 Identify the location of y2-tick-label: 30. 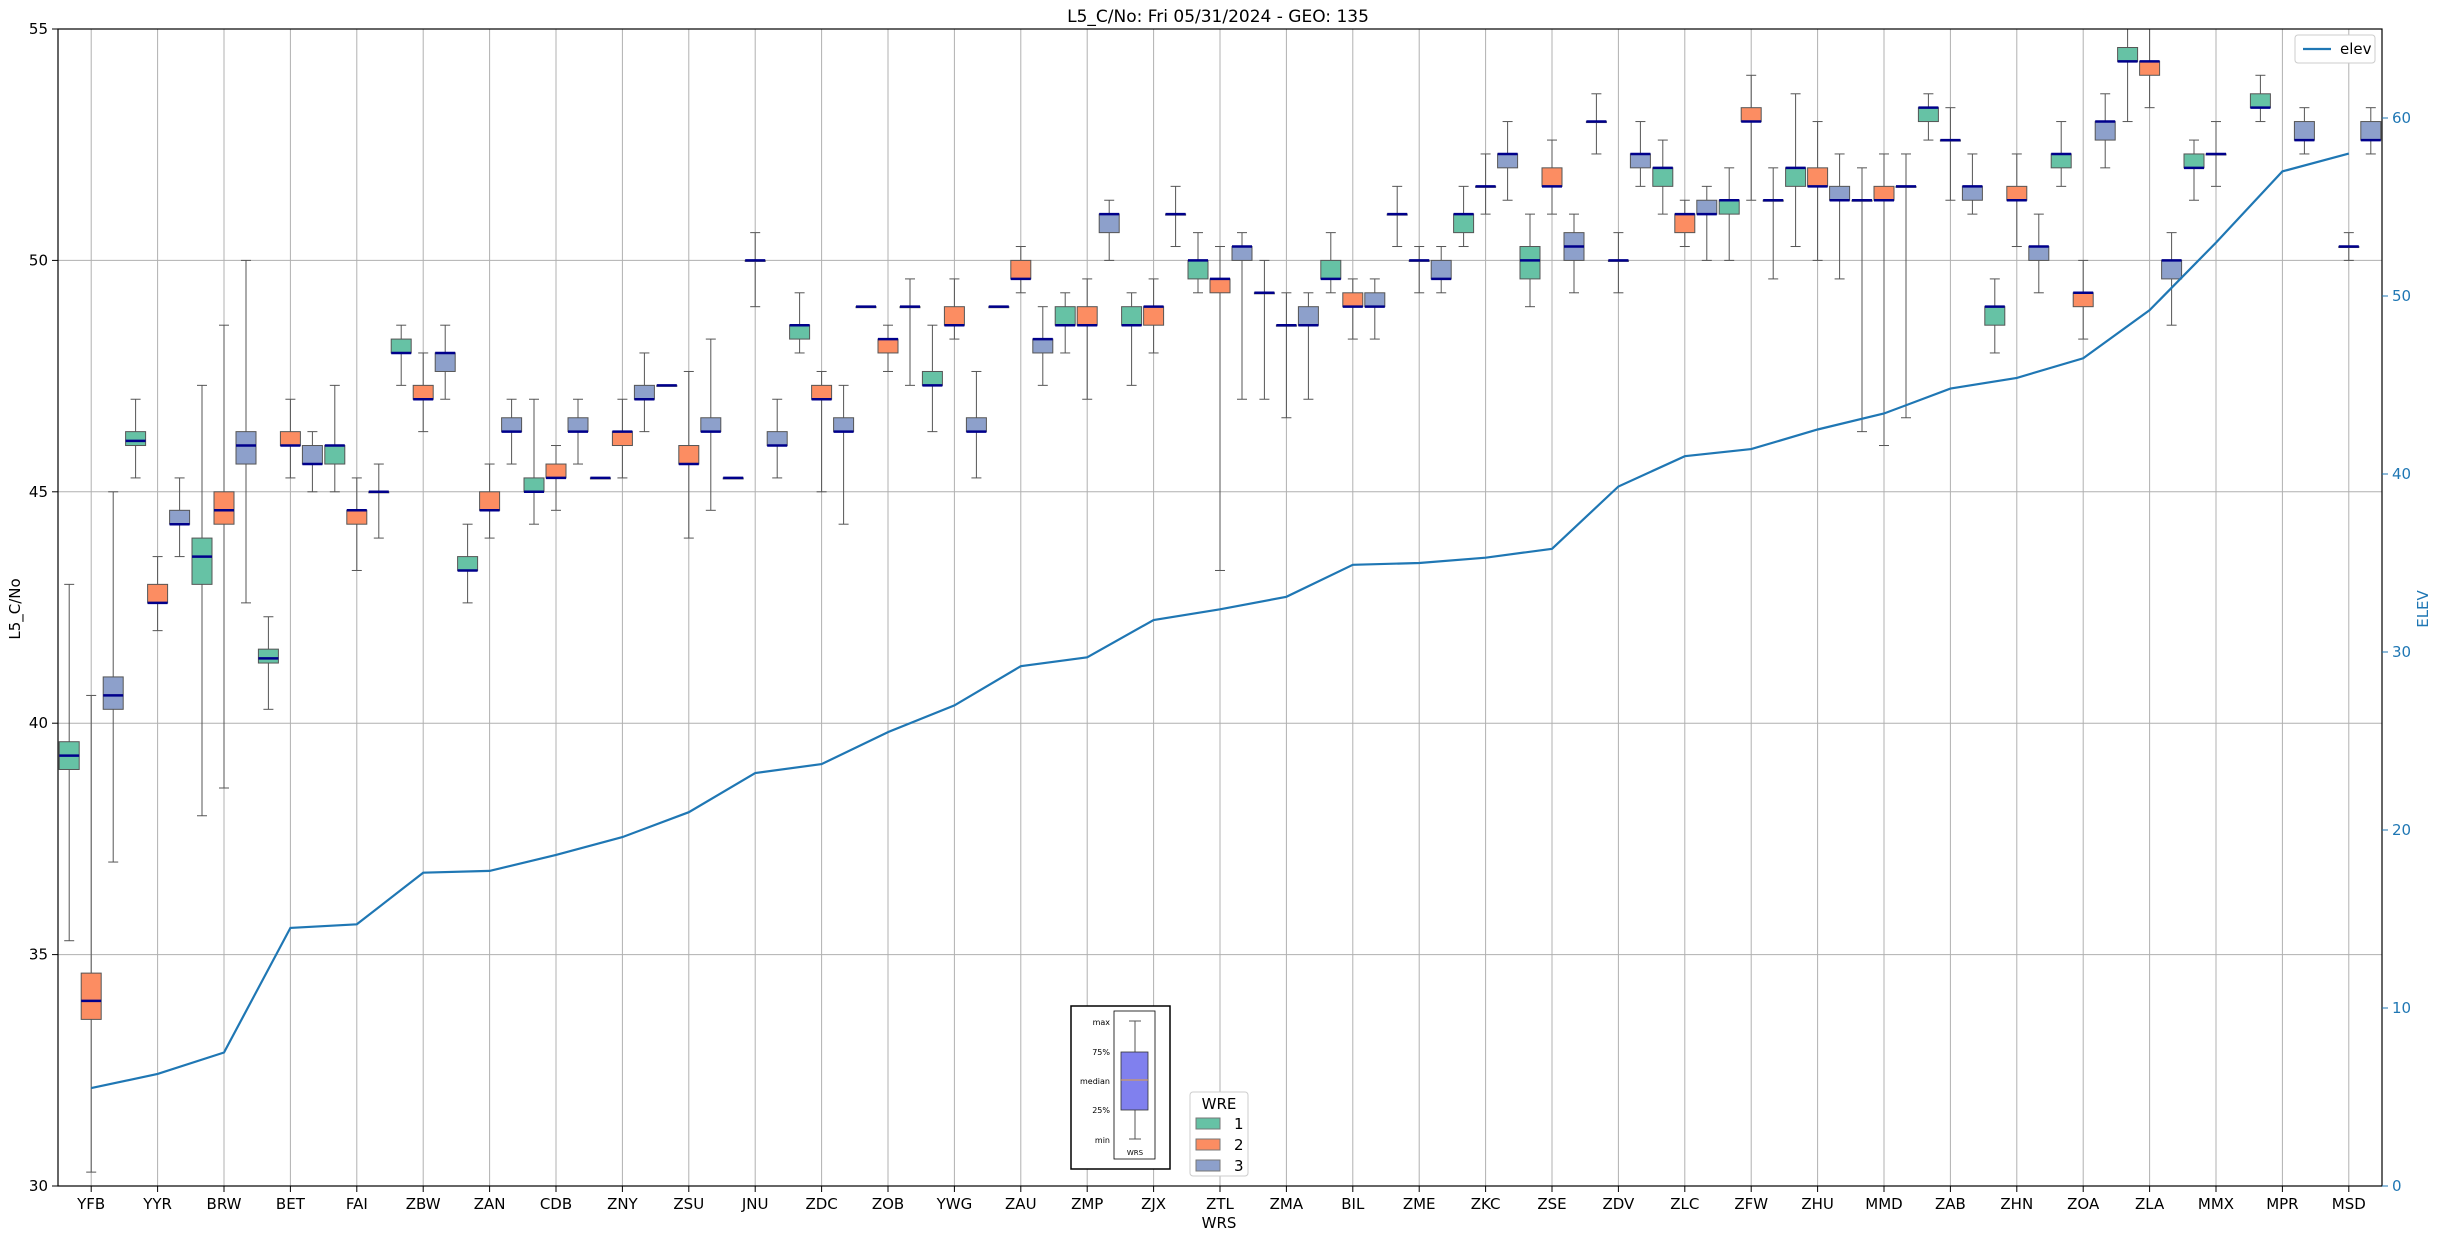
(2401, 652).